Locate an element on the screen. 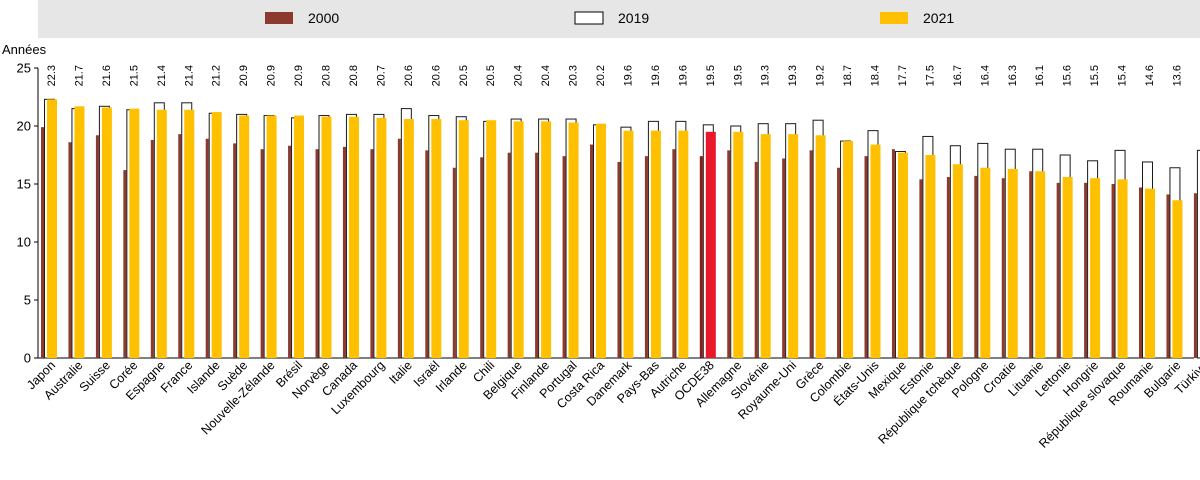 The image size is (1200, 480). data-label: 22.3 is located at coordinates (52, 75).